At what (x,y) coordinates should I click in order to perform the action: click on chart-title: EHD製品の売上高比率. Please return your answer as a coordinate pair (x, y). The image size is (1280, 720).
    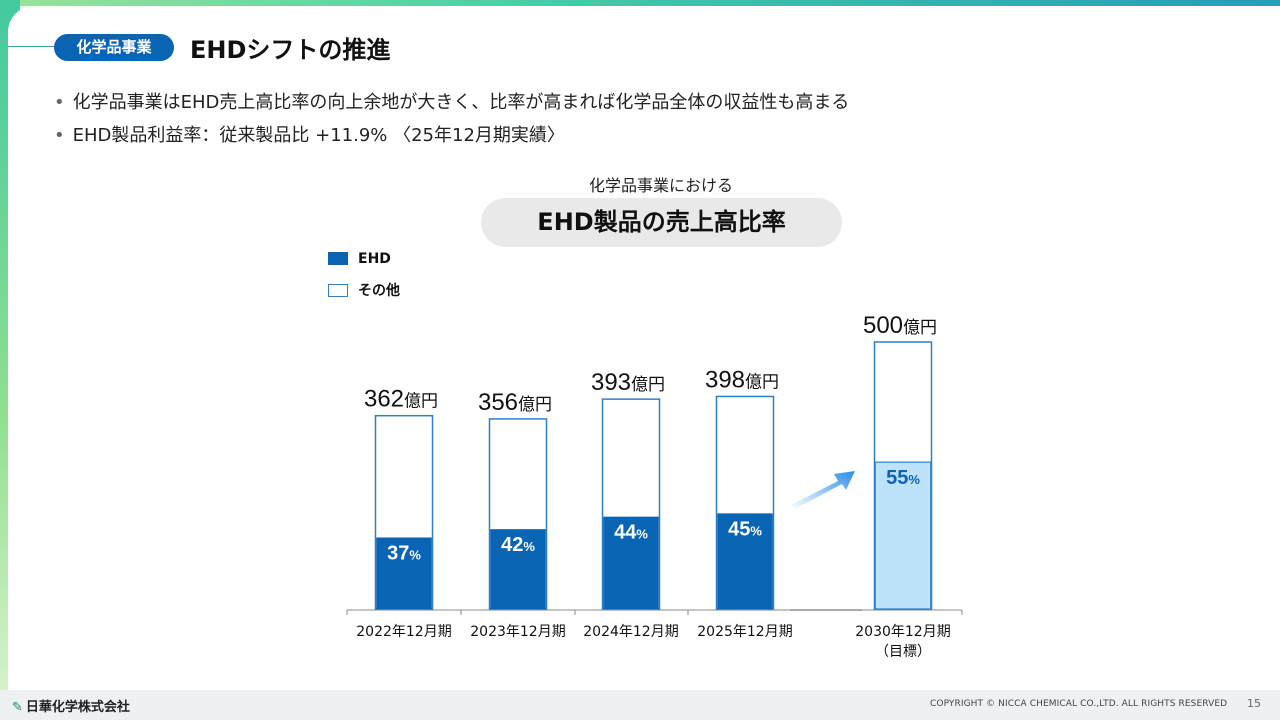
    Looking at the image, I should click on (661, 222).